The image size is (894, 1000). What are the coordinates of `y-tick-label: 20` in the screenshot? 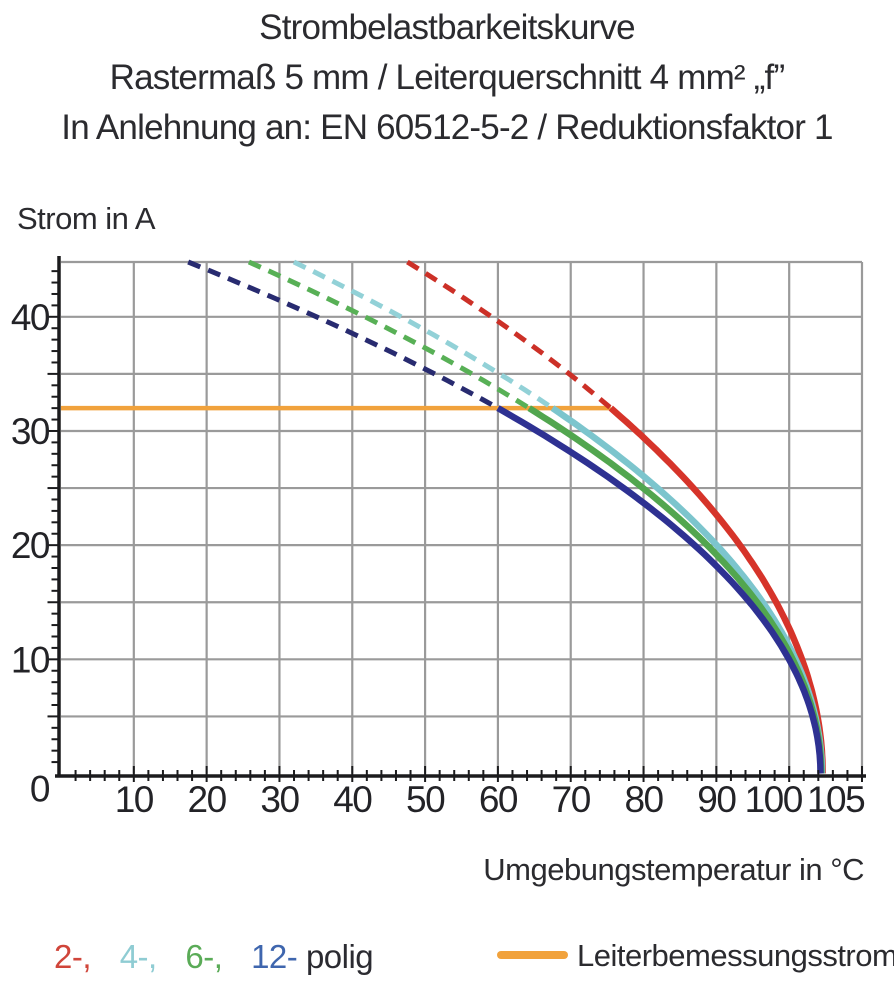 It's located at (30, 545).